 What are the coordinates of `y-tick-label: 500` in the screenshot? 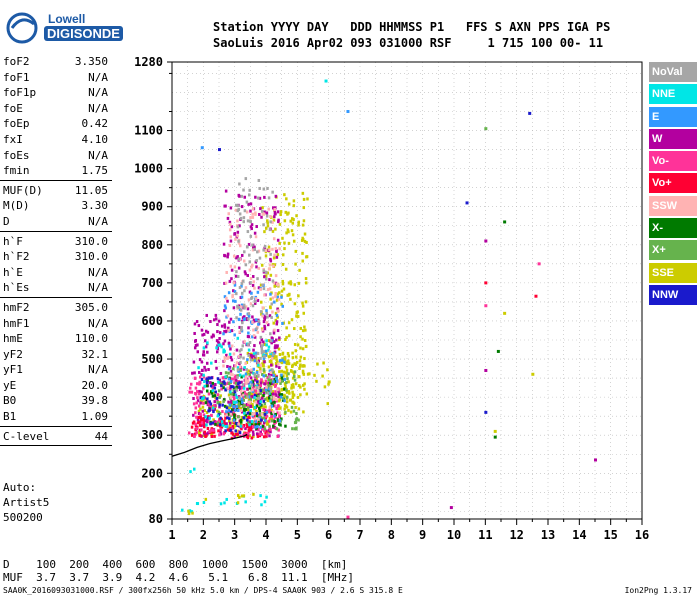 It's located at (152, 359).